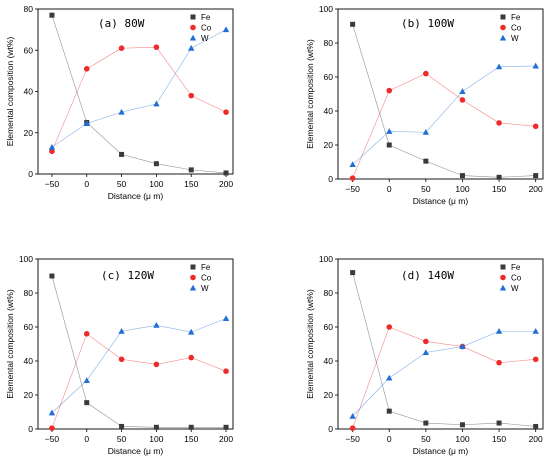 This screenshot has height=459, width=550. Describe the element at coordinates (127, 275) in the screenshot. I see `panel-title: (c) 120W` at that location.